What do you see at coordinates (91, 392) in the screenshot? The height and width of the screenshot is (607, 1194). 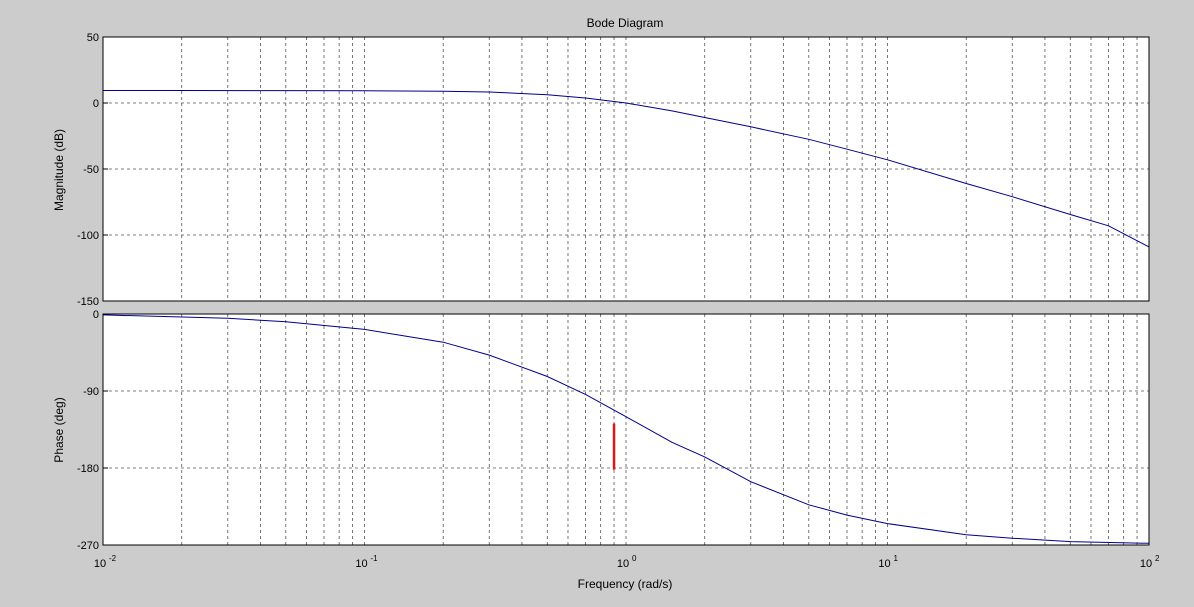 I see `phase-ytick-label: -90` at bounding box center [91, 392].